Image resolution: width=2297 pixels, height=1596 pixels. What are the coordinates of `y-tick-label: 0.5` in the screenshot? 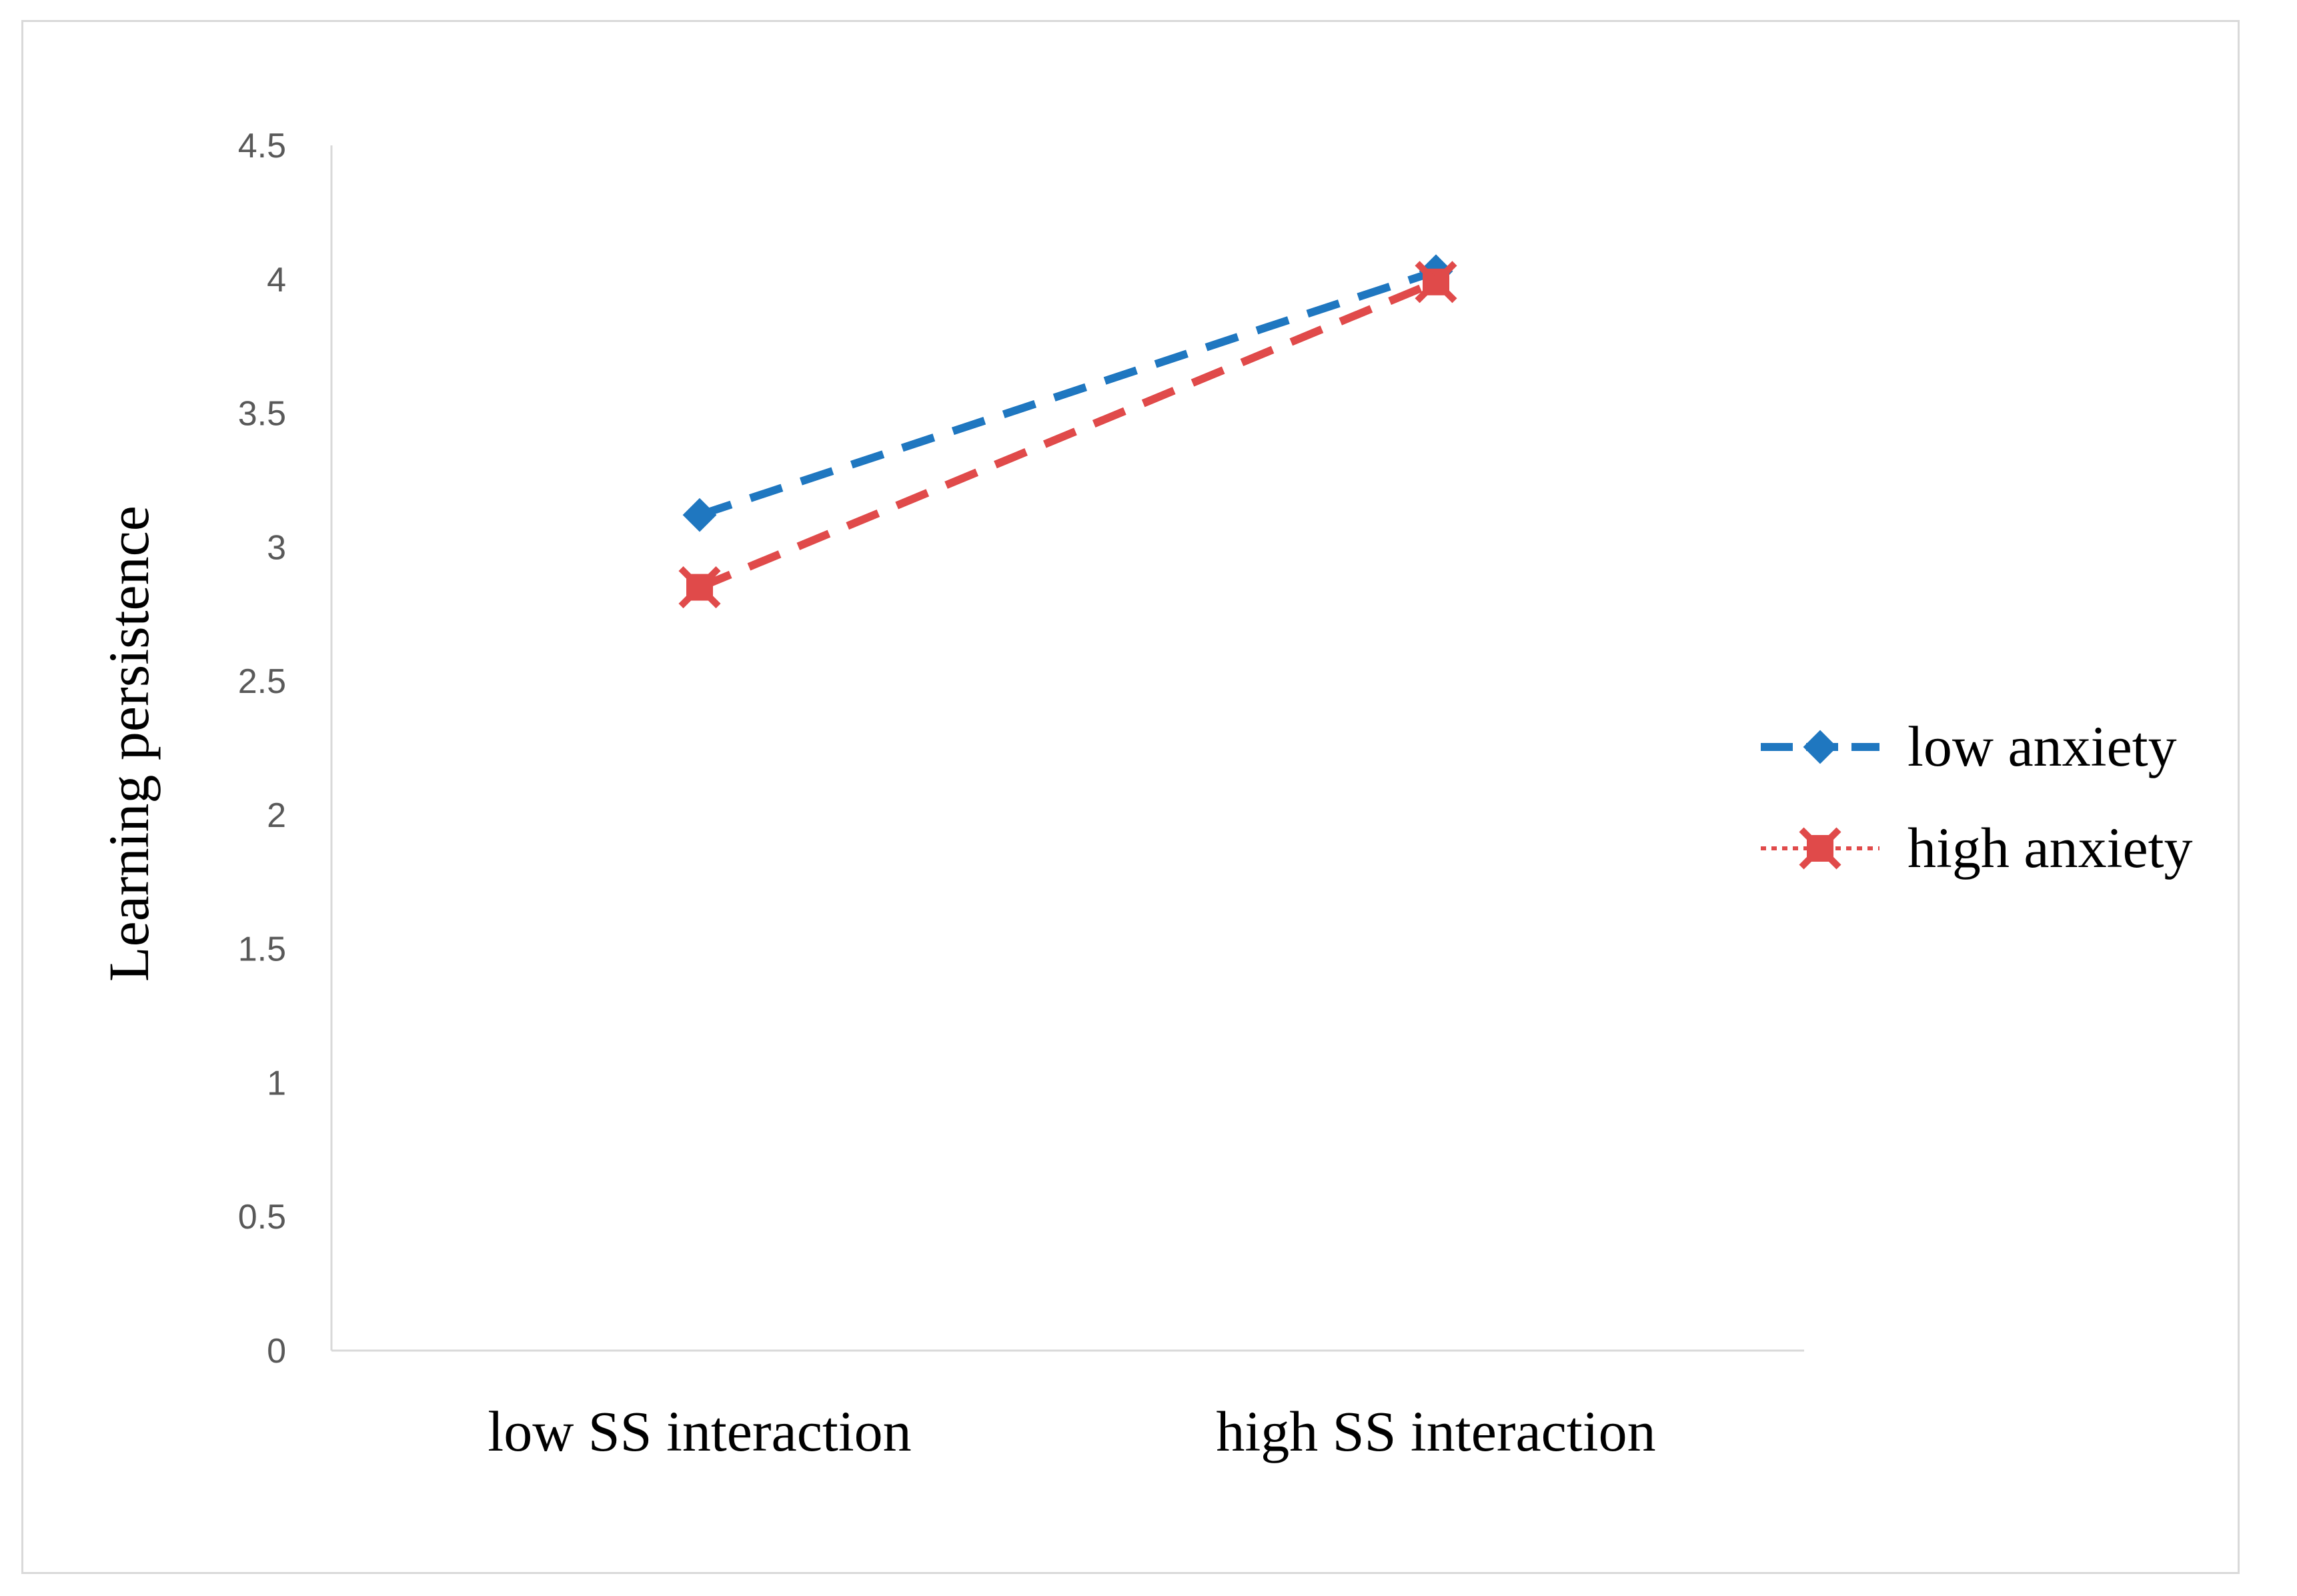 It's located at (262, 1217).